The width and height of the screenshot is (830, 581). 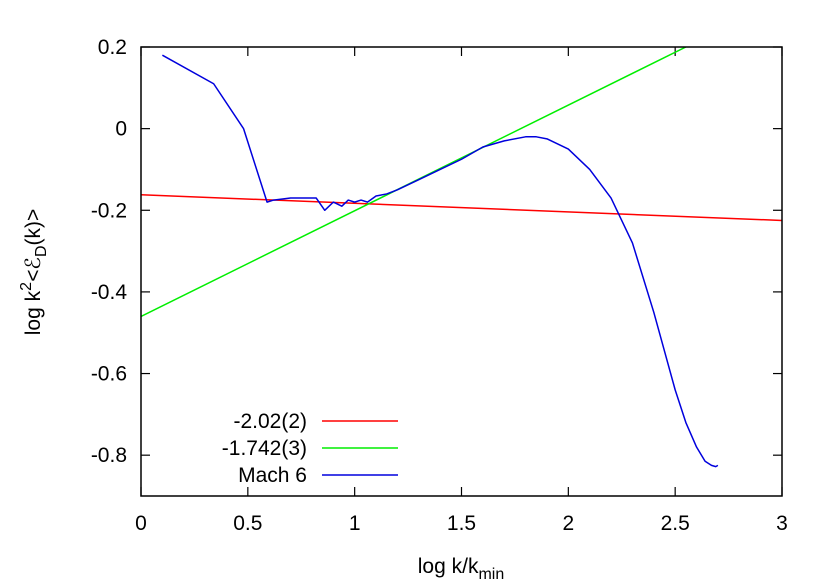 I want to click on y-tick-label: 0, so click(x=121, y=129).